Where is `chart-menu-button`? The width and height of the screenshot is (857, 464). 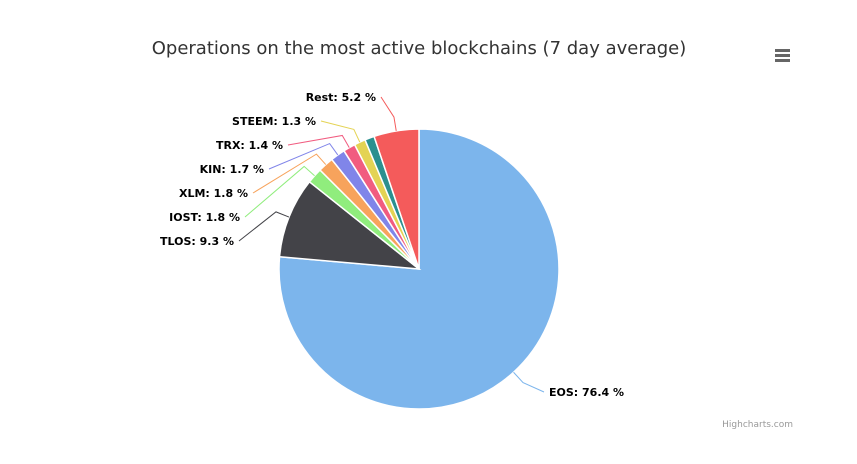
chart-menu-button is located at coordinates (782, 56).